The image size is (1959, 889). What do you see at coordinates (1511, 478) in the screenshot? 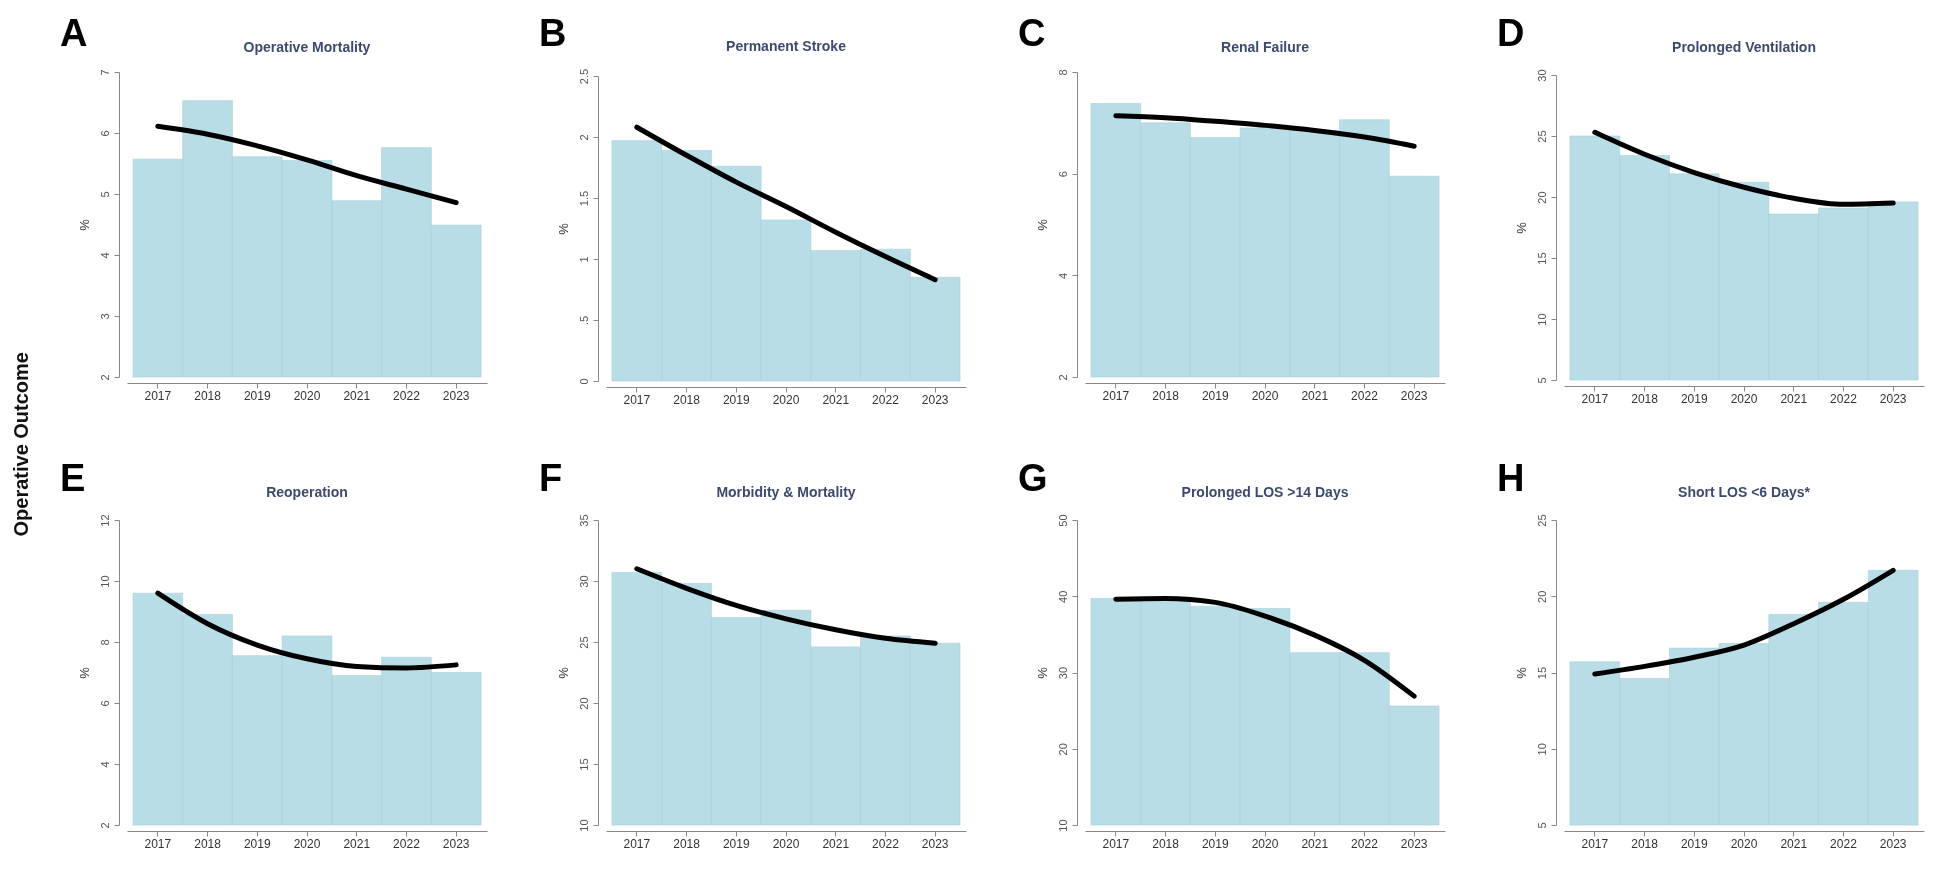
I see `text: H` at bounding box center [1511, 478].